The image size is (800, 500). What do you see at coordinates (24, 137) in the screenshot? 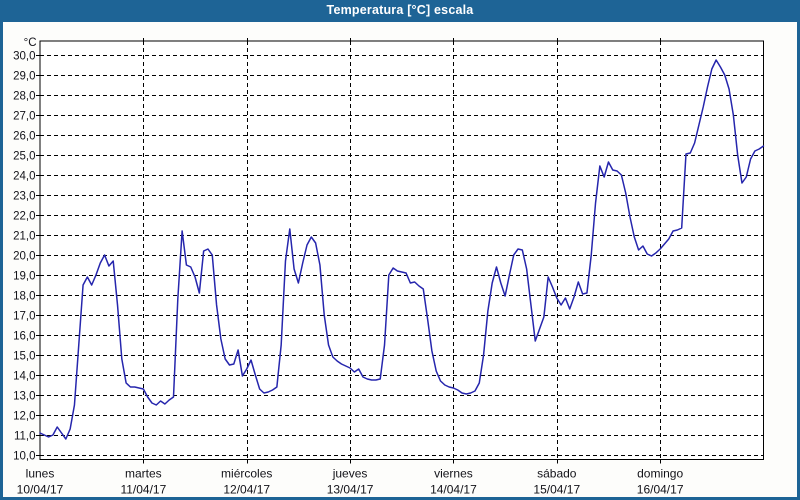
I see `y-axis-tick-label: 26,0` at bounding box center [24, 137].